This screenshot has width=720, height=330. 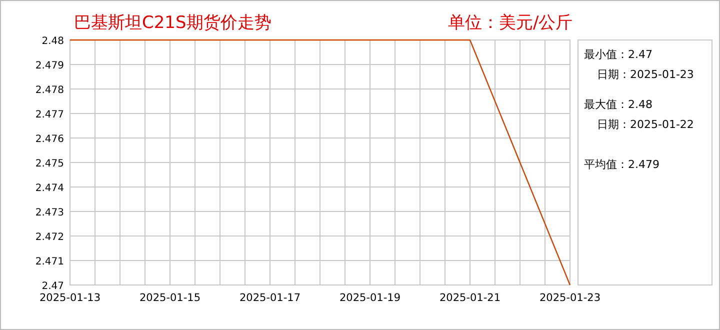 I want to click on x-tick-label: 2025-01-13, so click(x=70, y=298).